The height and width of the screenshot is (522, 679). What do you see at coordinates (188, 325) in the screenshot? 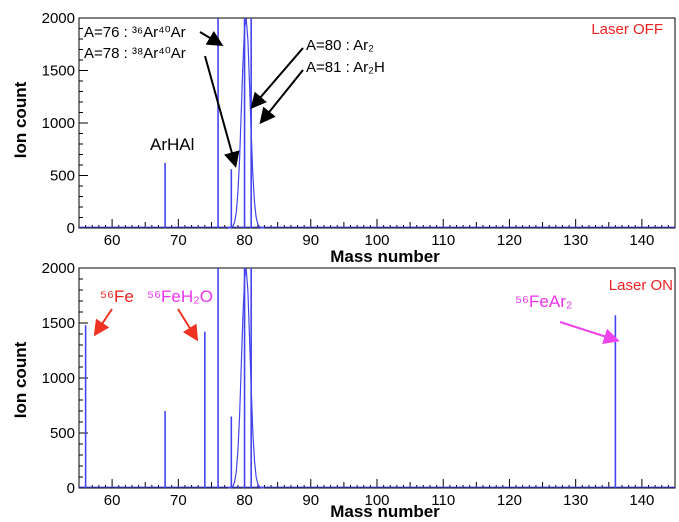
I see `arrow-feh2o` at bounding box center [188, 325].